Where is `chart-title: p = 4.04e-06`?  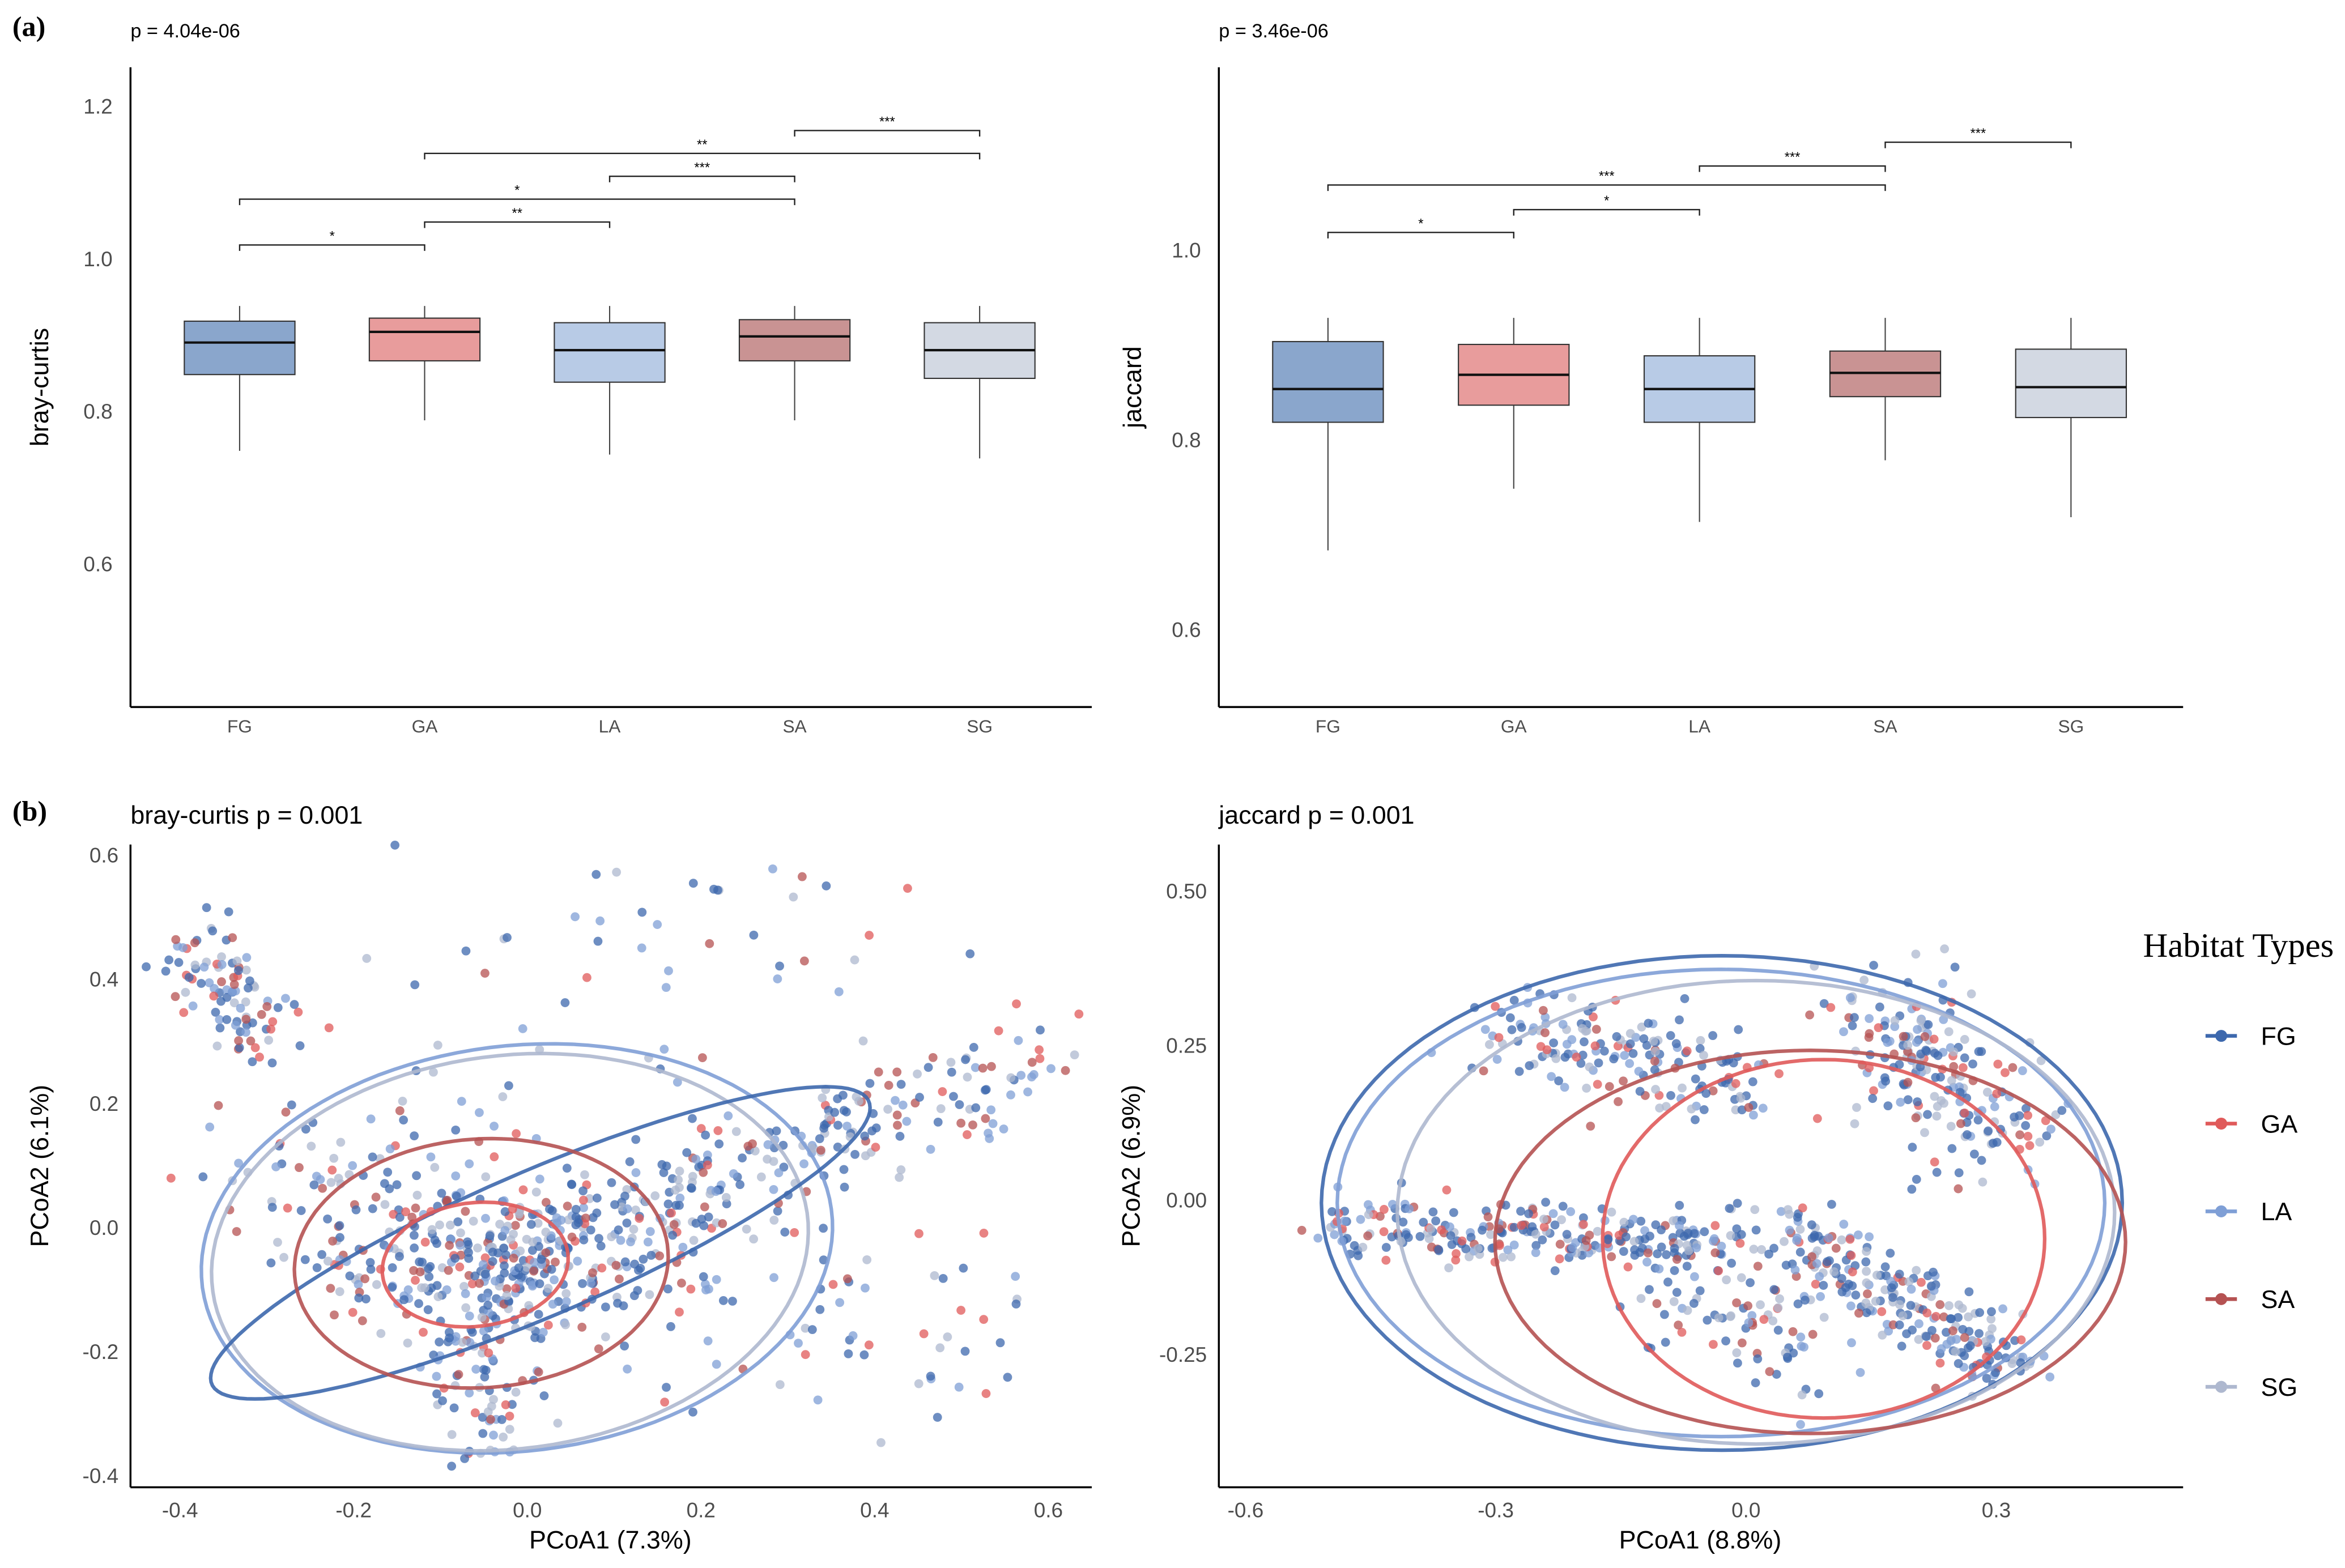 chart-title: p = 4.04e-06 is located at coordinates (185, 31).